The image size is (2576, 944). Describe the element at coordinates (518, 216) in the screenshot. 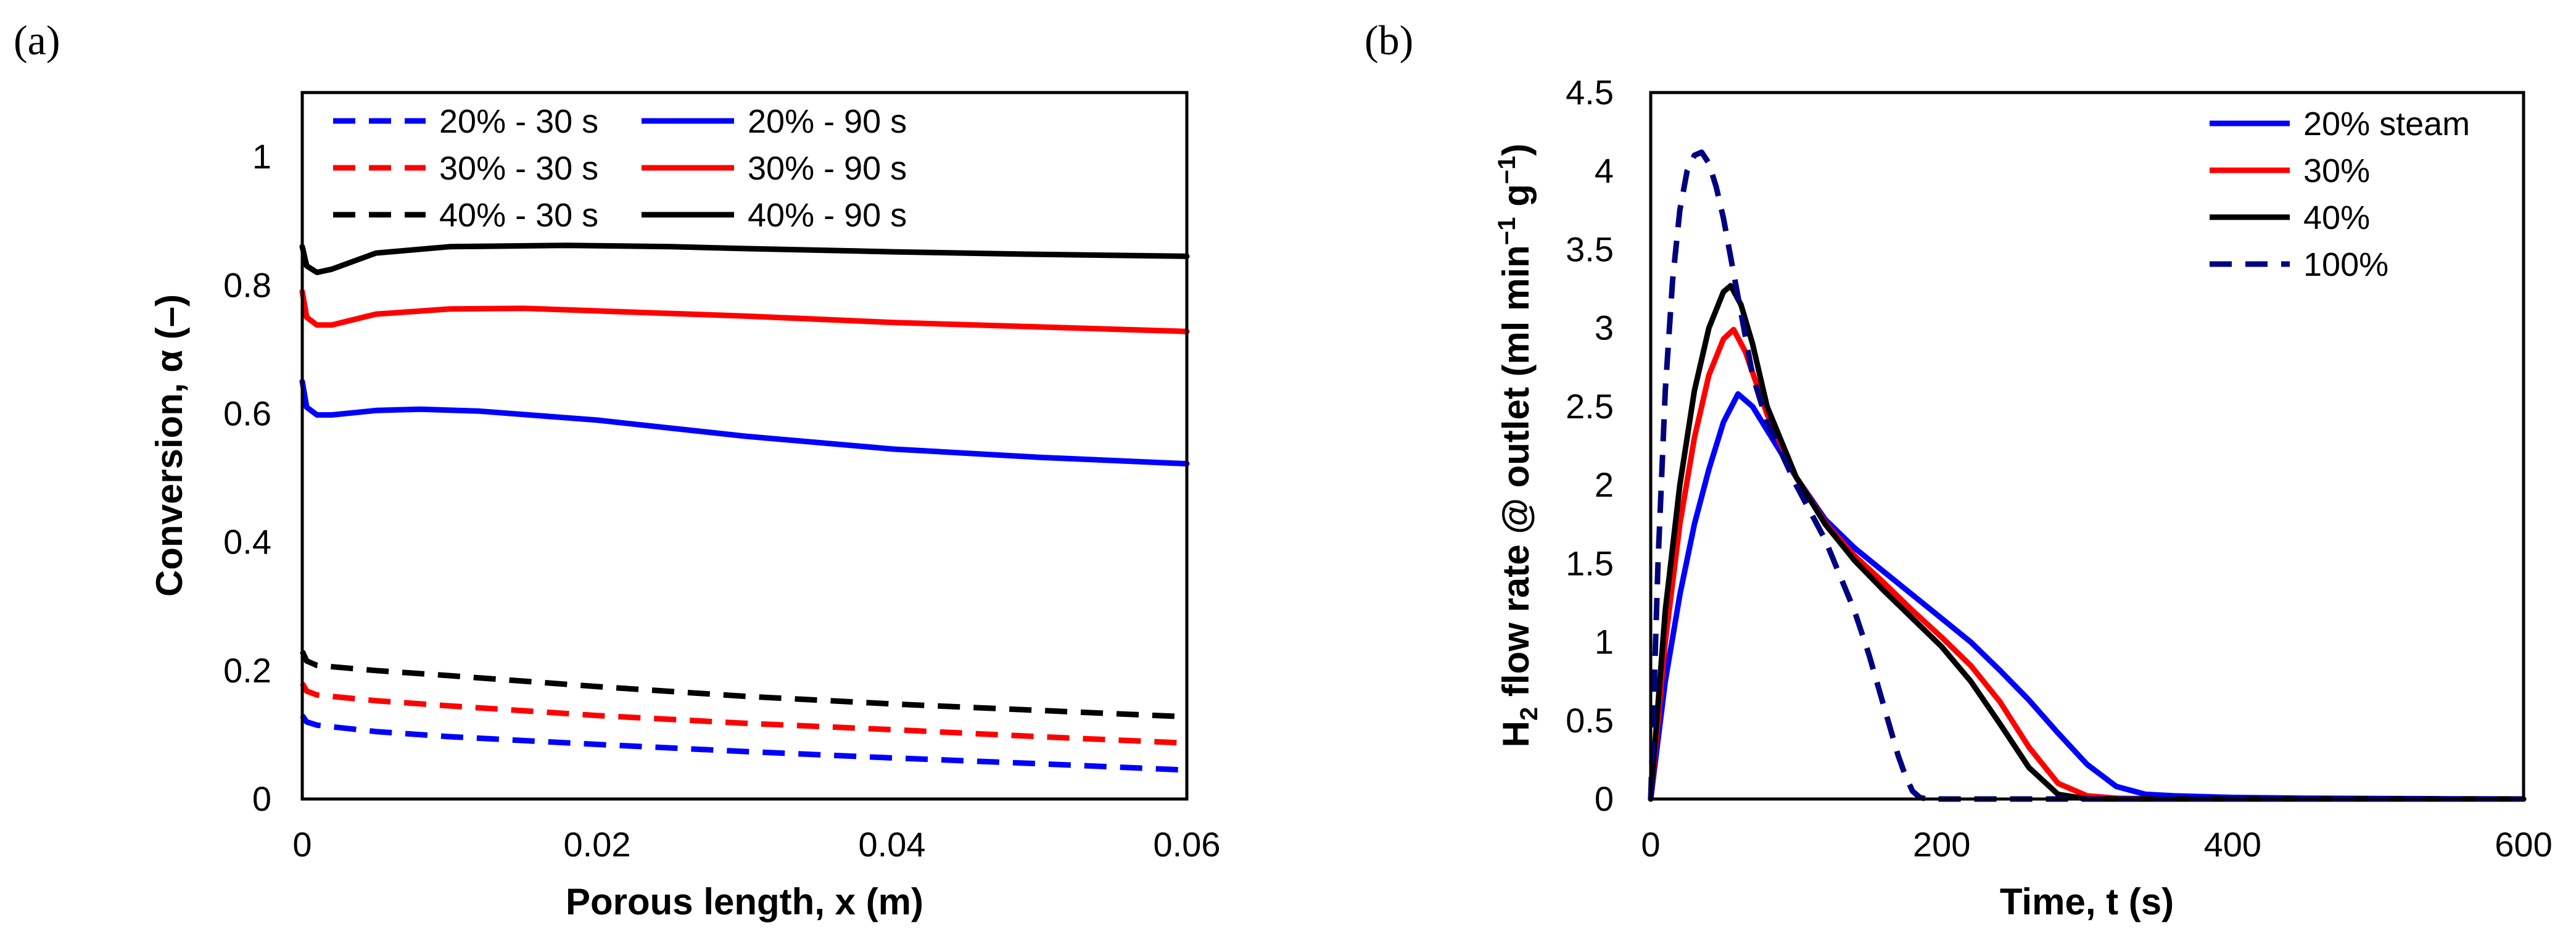

I see `panel-a-legend-label: 40% - 30 s` at that location.